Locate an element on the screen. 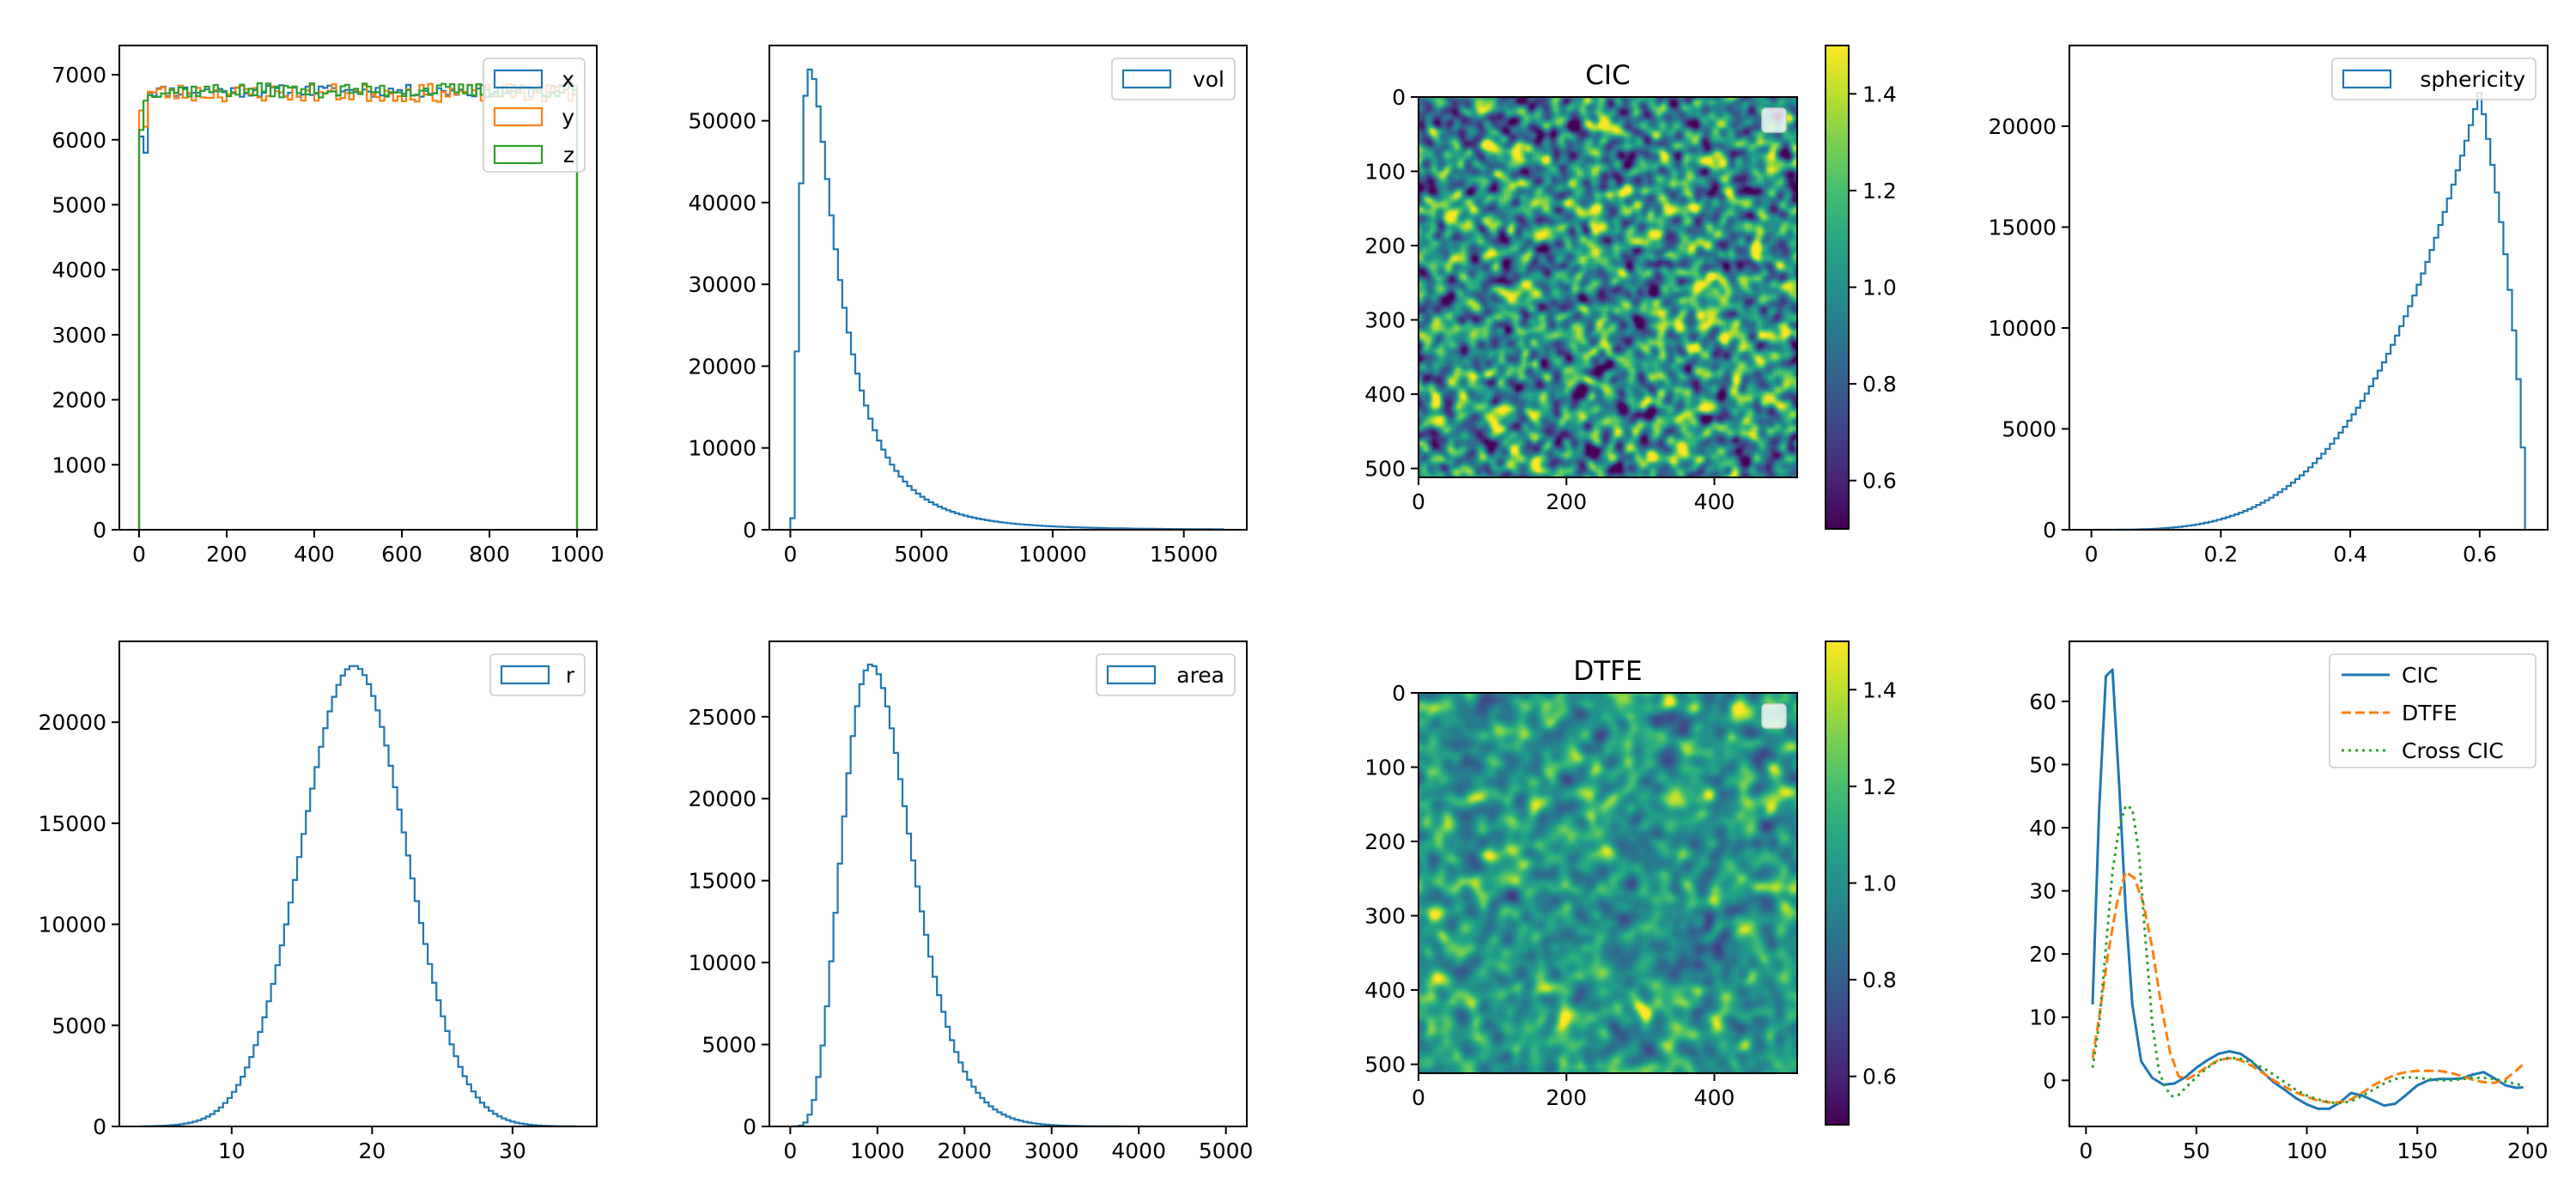  panel-title: CIC is located at coordinates (1608, 75).